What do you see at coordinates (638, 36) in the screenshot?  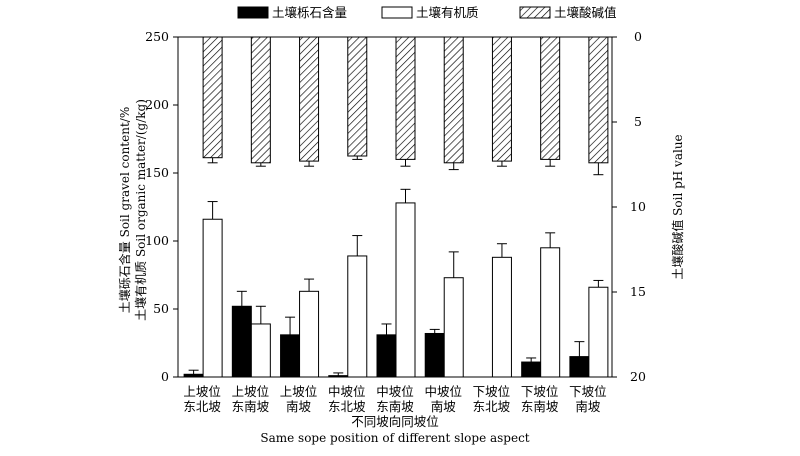 I see `right-tick-label-0: 0` at bounding box center [638, 36].